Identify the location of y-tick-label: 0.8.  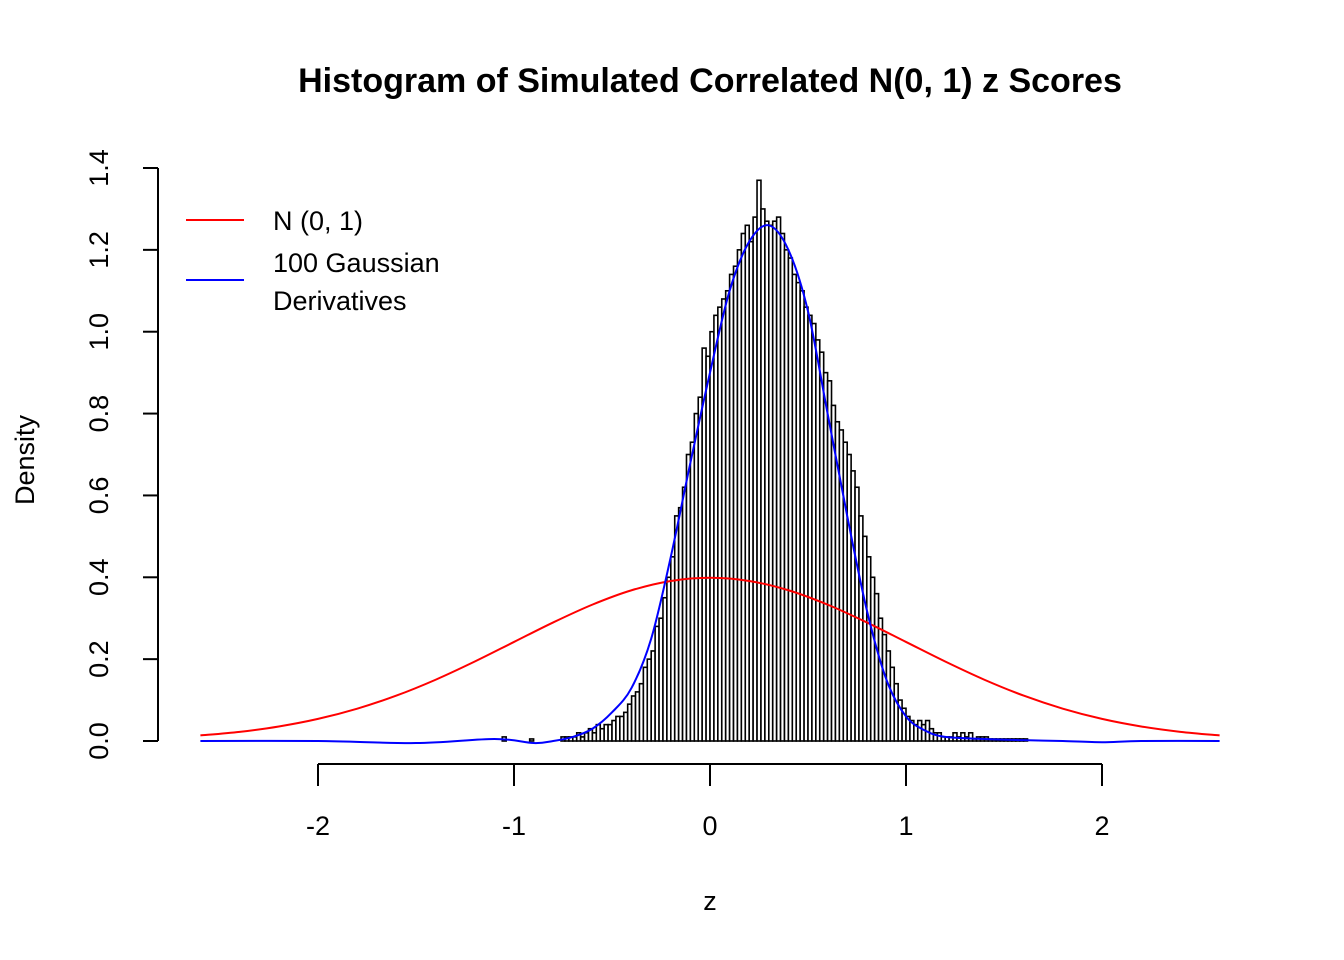
(99, 414).